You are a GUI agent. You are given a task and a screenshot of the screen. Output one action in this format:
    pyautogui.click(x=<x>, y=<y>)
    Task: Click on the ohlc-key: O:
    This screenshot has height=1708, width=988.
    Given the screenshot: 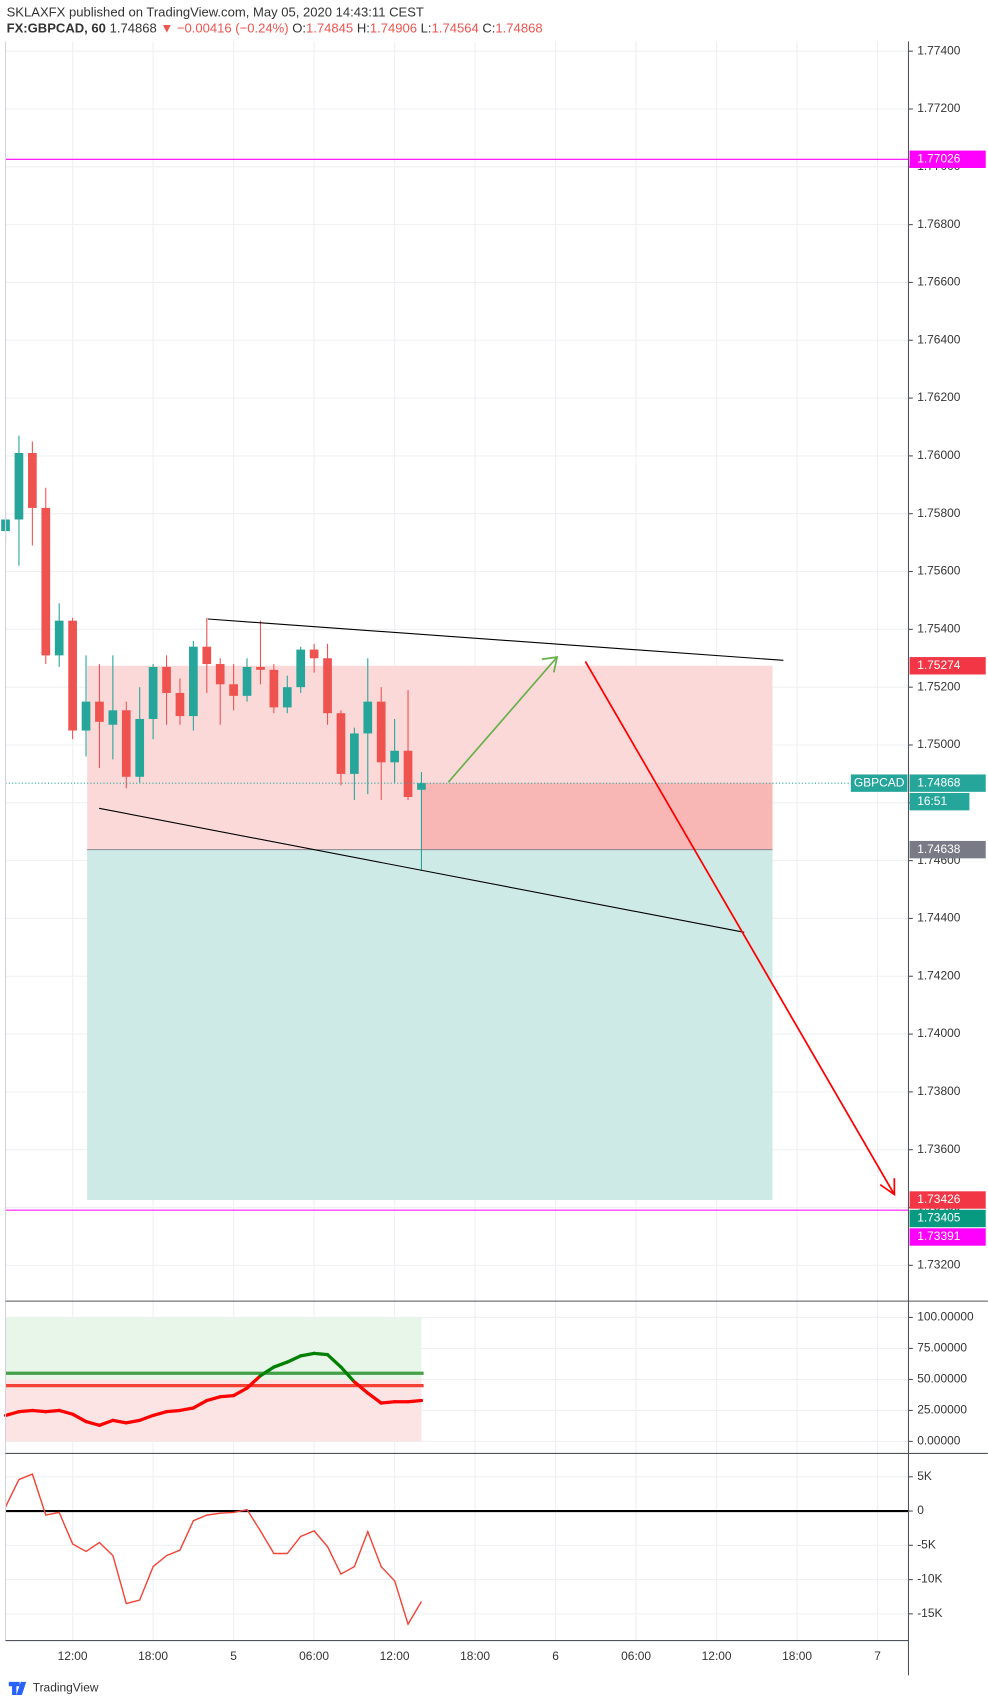 What is the action you would take?
    pyautogui.click(x=299, y=28)
    